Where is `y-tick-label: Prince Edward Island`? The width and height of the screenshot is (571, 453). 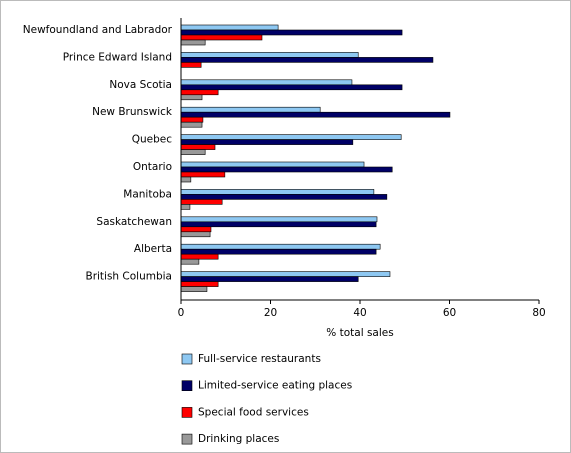
y-tick-label: Prince Edward Island is located at coordinates (117, 57).